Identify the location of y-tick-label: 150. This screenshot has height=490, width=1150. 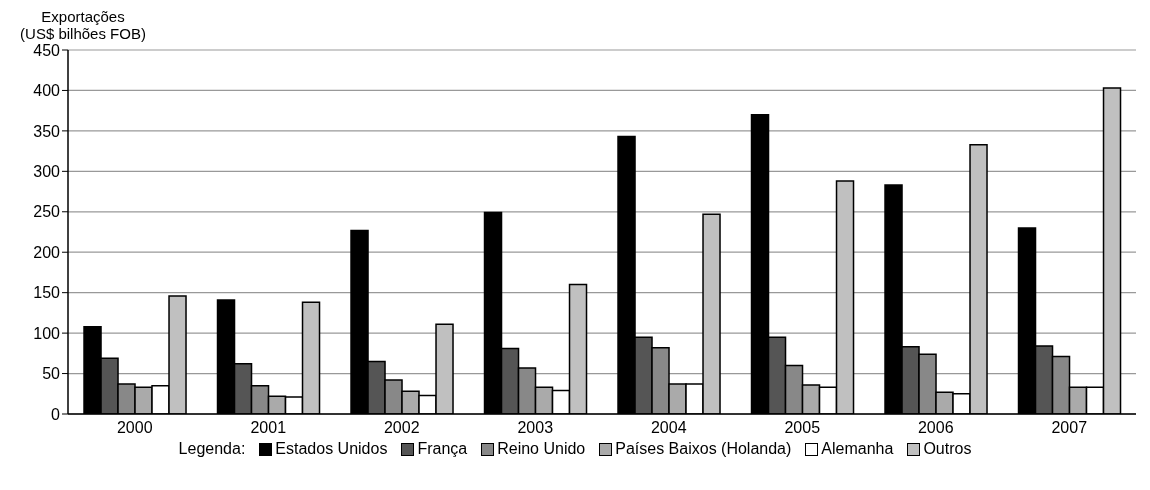
(47, 293).